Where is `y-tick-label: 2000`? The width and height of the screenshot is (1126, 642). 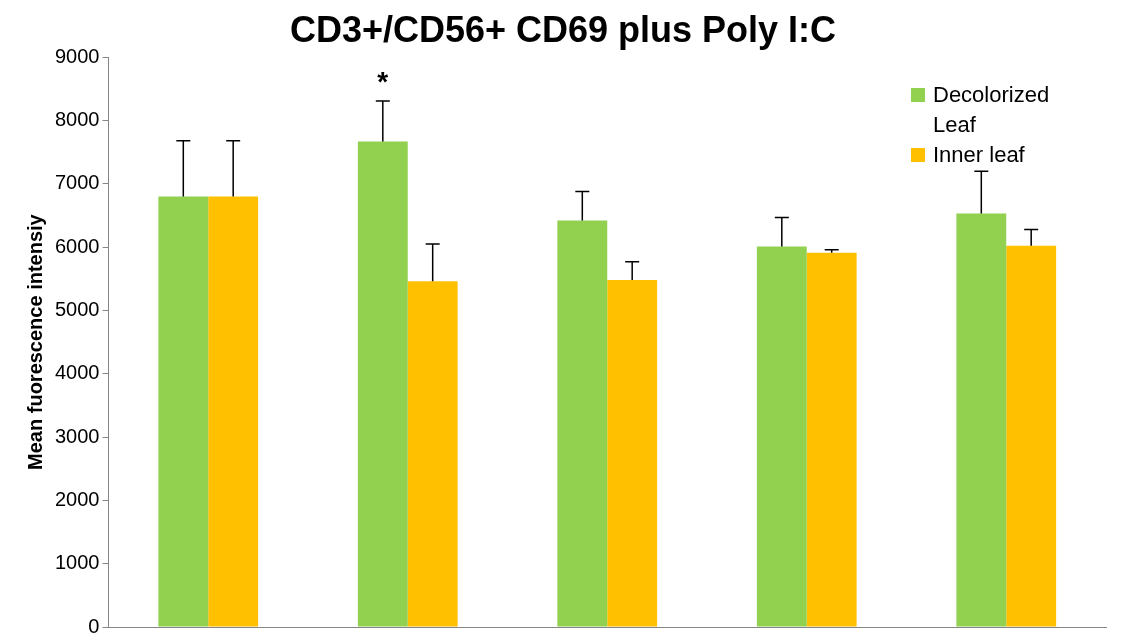
y-tick-label: 2000 is located at coordinates (77, 498).